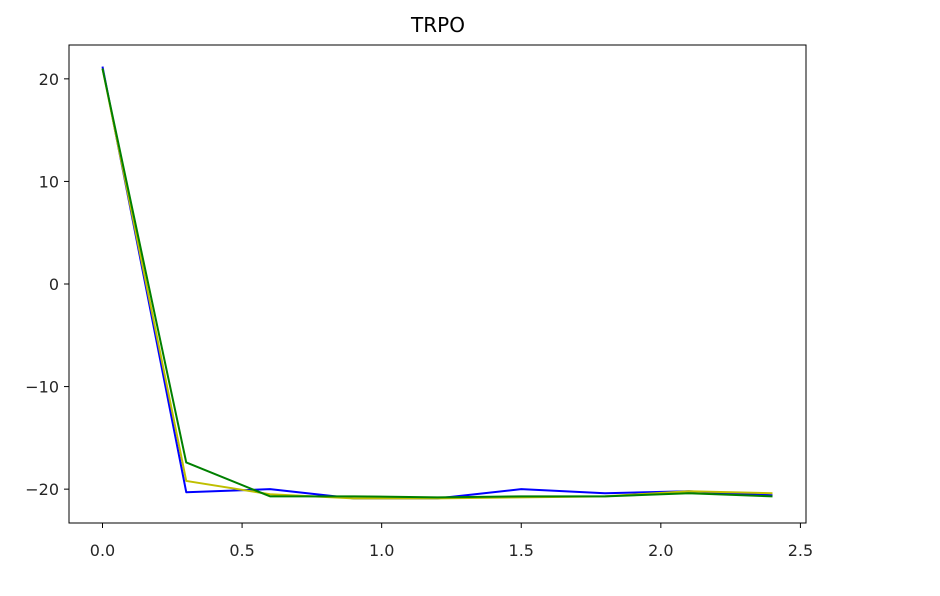  Describe the element at coordinates (521, 550) in the screenshot. I see `x-tick-label: 1.5` at that location.